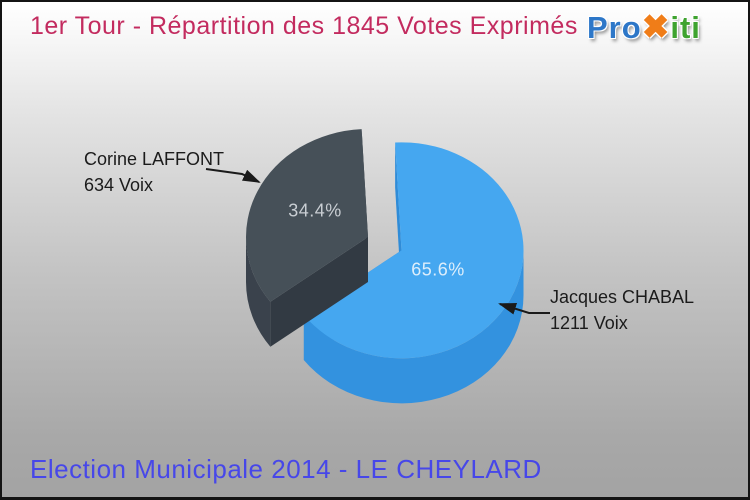 Image resolution: width=750 pixels, height=500 pixels. What do you see at coordinates (119, 185) in the screenshot?
I see `corine-votes: 634 Voix` at bounding box center [119, 185].